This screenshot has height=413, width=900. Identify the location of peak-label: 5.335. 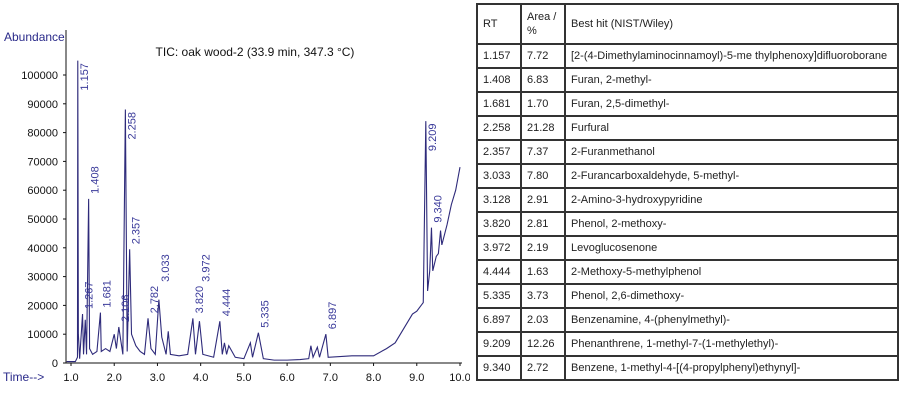
(265, 314).